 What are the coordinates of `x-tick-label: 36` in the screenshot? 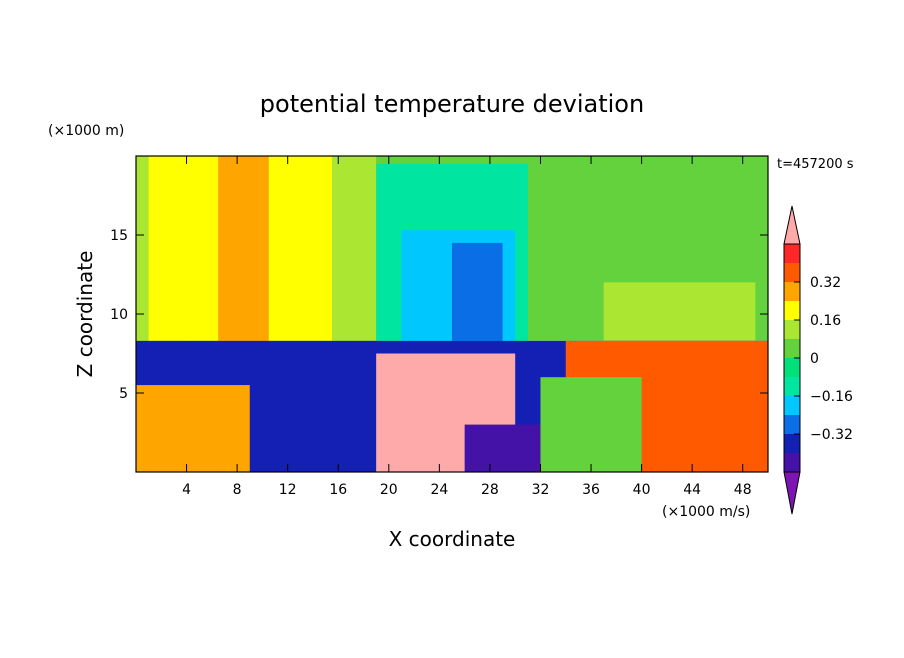 It's located at (591, 490).